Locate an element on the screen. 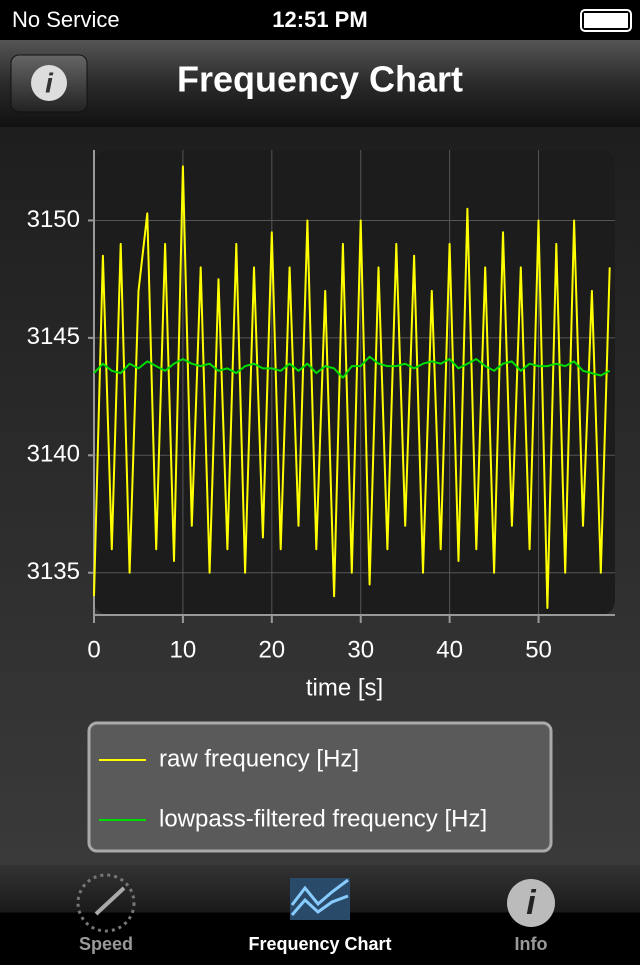 The width and height of the screenshot is (640, 965). info-button: i is located at coordinates (49, 83).